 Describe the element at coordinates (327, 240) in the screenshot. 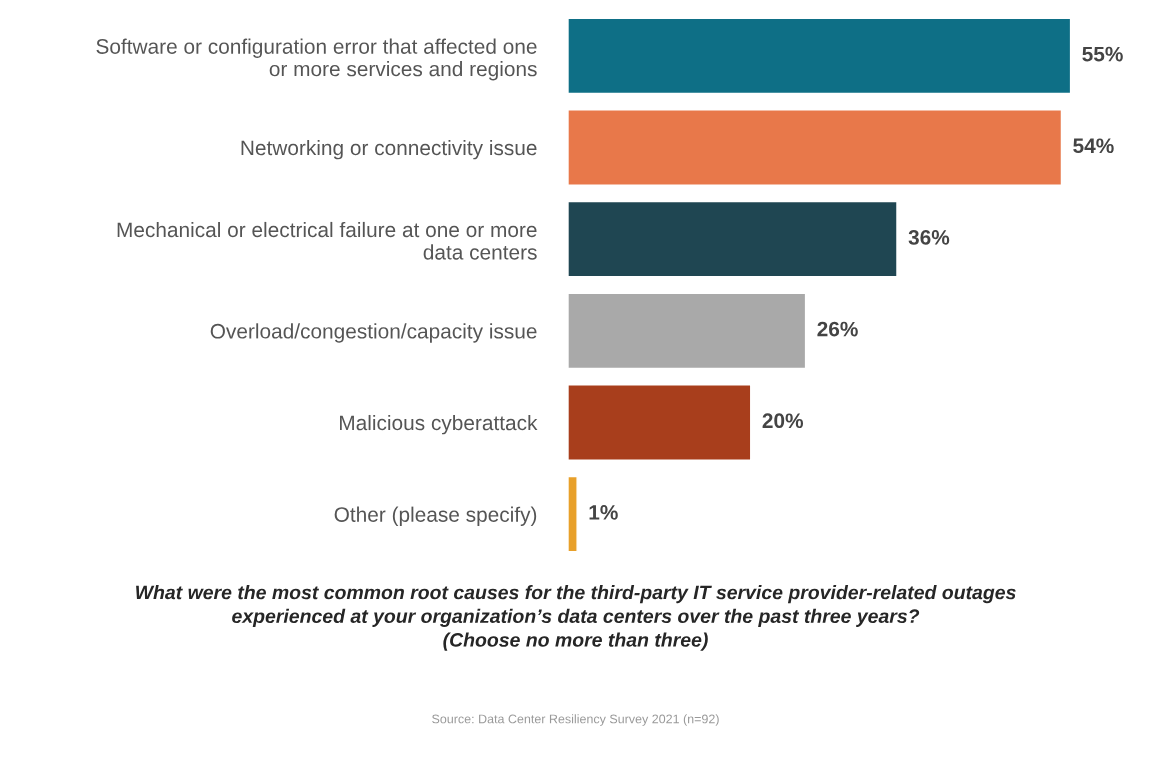

I see `y-tick-label: Mechanical or electrical failure at one or more data centers` at that location.